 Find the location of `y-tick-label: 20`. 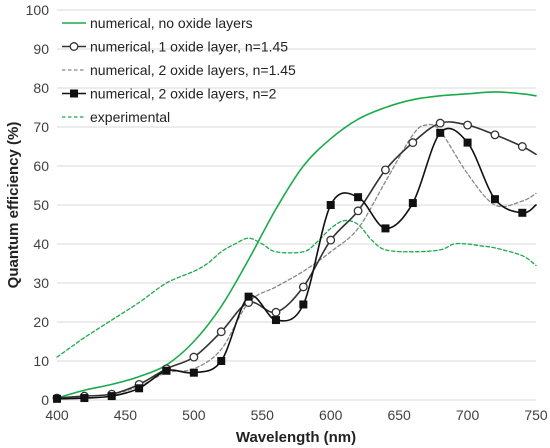

y-tick-label: 20 is located at coordinates (41, 322).